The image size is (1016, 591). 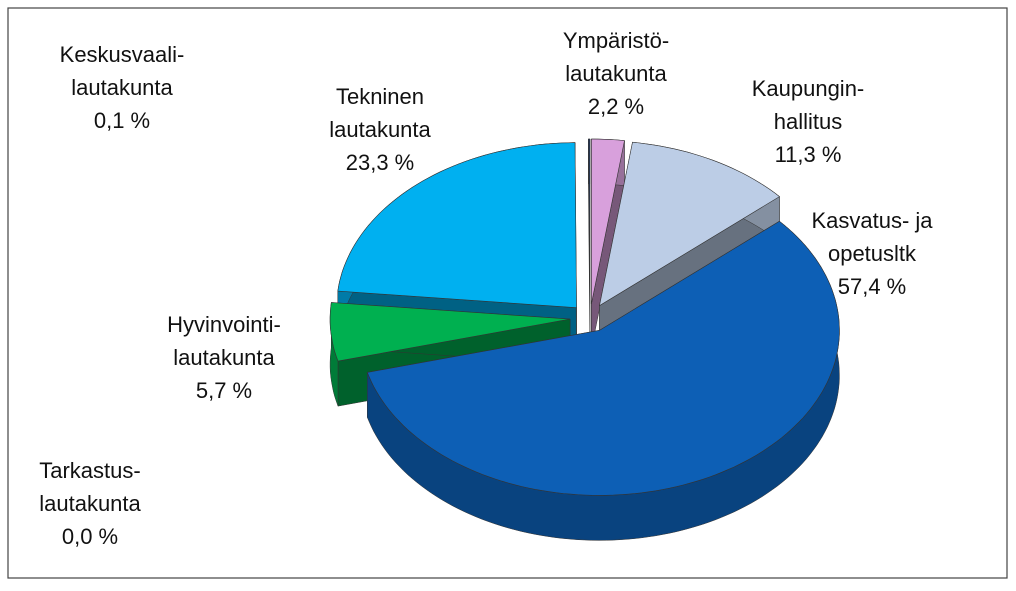 What do you see at coordinates (616, 40) in the screenshot?
I see `category-label: Ympäristö-` at bounding box center [616, 40].